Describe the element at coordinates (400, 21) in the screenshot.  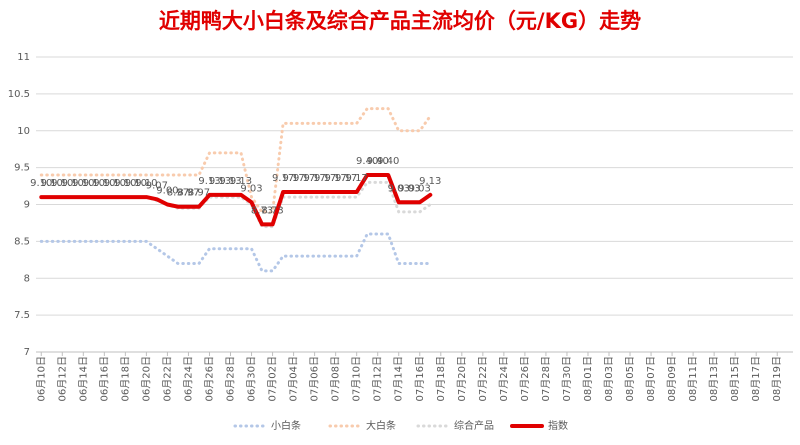
I see `chart-title: 近期鸭大小白条及综合产品主流均价（元/KG）走势` at that location.